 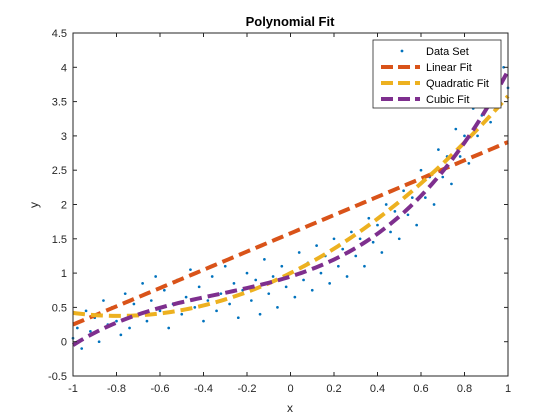 I want to click on x-tick-label-1: -0.8, so click(x=116, y=389).